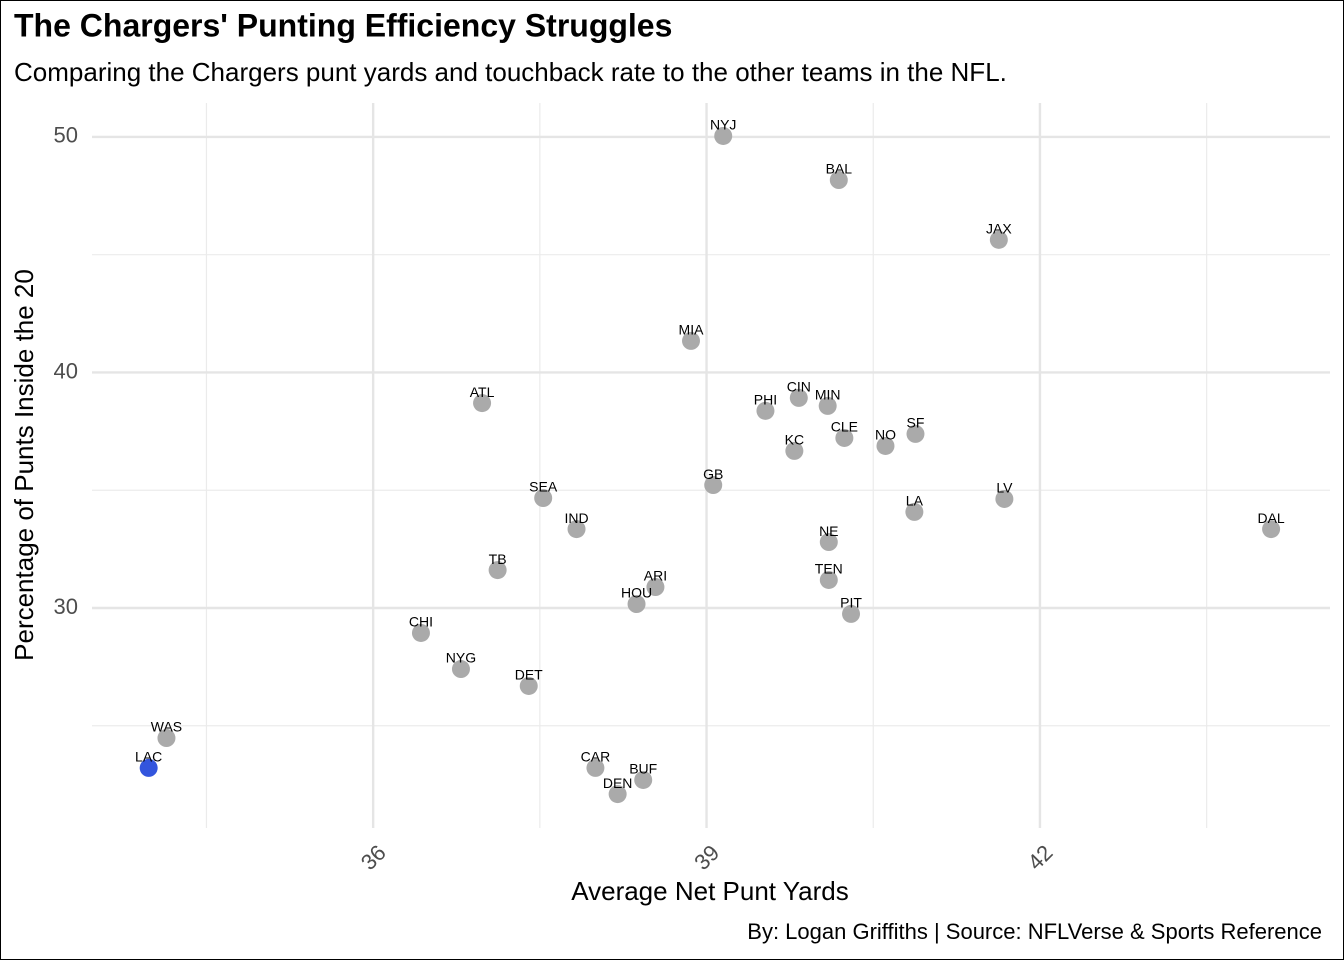 The width and height of the screenshot is (1344, 960). What do you see at coordinates (692, 330) in the screenshot?
I see `point-label: MIA` at bounding box center [692, 330].